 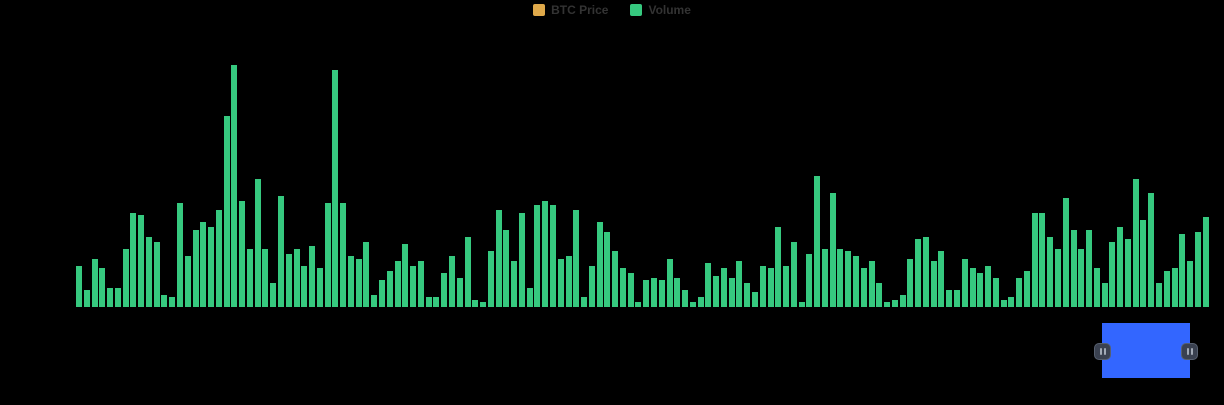 I want to click on legend-item-volume: Volume, so click(x=660, y=10).